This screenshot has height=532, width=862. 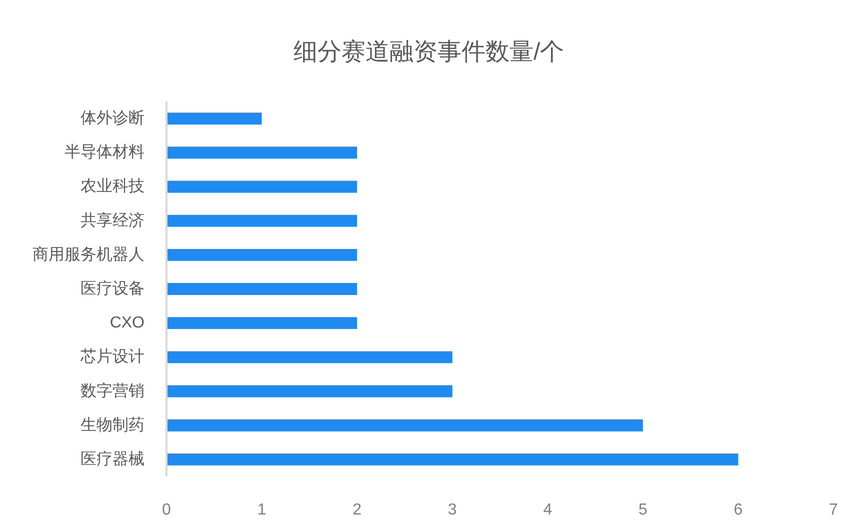 What do you see at coordinates (261, 510) in the screenshot?
I see `x-tick-label: 1` at bounding box center [261, 510].